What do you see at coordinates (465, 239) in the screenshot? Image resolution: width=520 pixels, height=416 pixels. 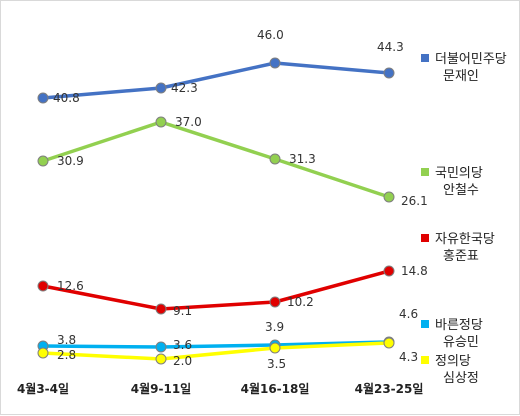 I see `legend-label: 자유한국당` at bounding box center [465, 239].